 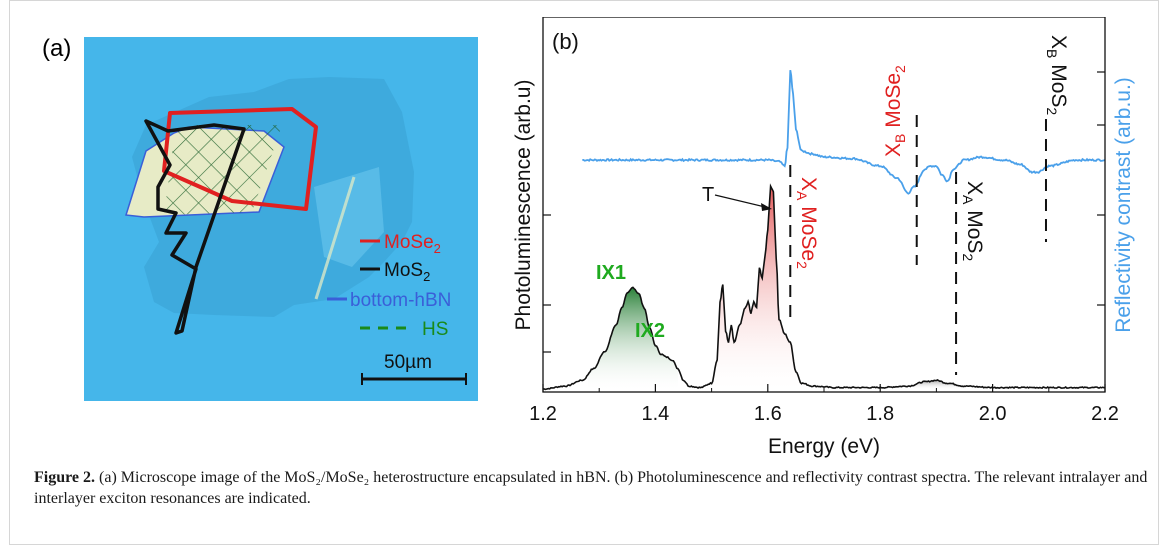 I want to click on panel-b-label: (b), so click(x=565, y=41).